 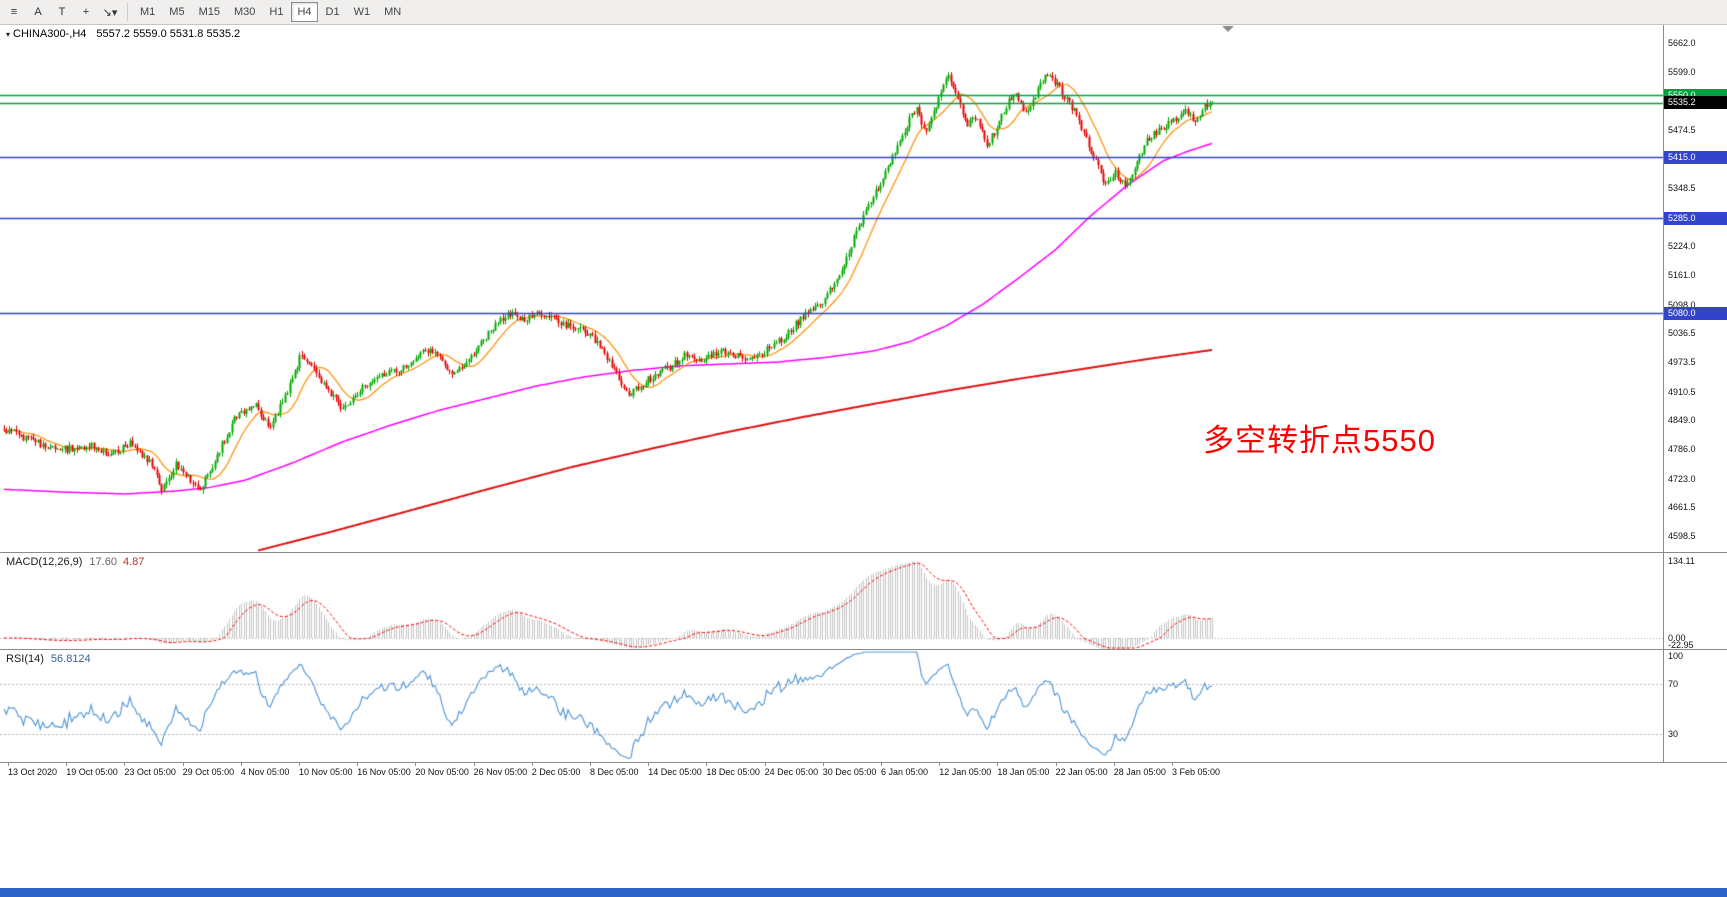 What do you see at coordinates (147, 12) in the screenshot?
I see `timeframe-m1: M1` at bounding box center [147, 12].